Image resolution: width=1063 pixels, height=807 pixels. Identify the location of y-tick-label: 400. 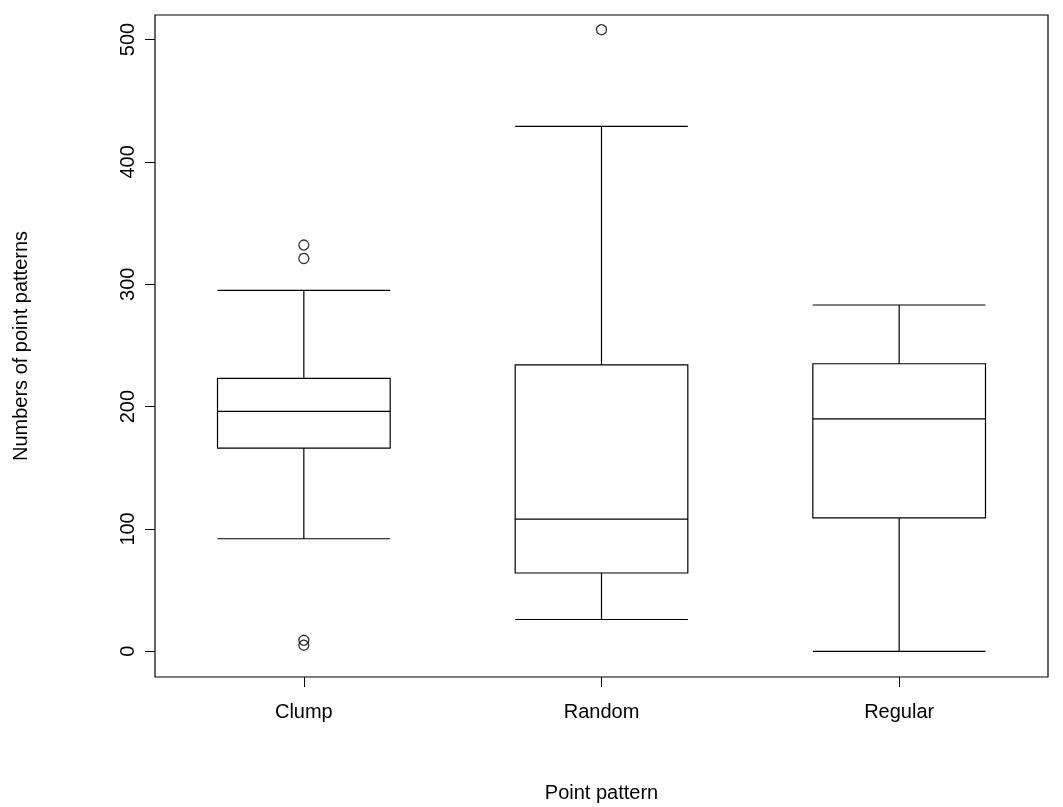
(127, 162).